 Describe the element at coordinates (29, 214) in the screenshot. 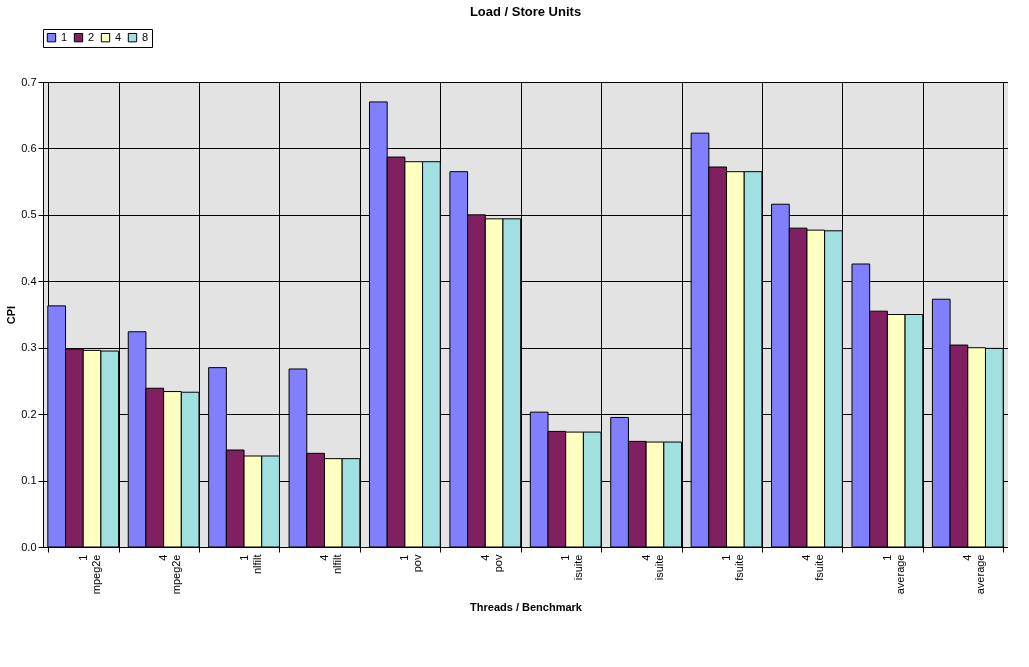

I see `y-tick-label: 0.5` at that location.